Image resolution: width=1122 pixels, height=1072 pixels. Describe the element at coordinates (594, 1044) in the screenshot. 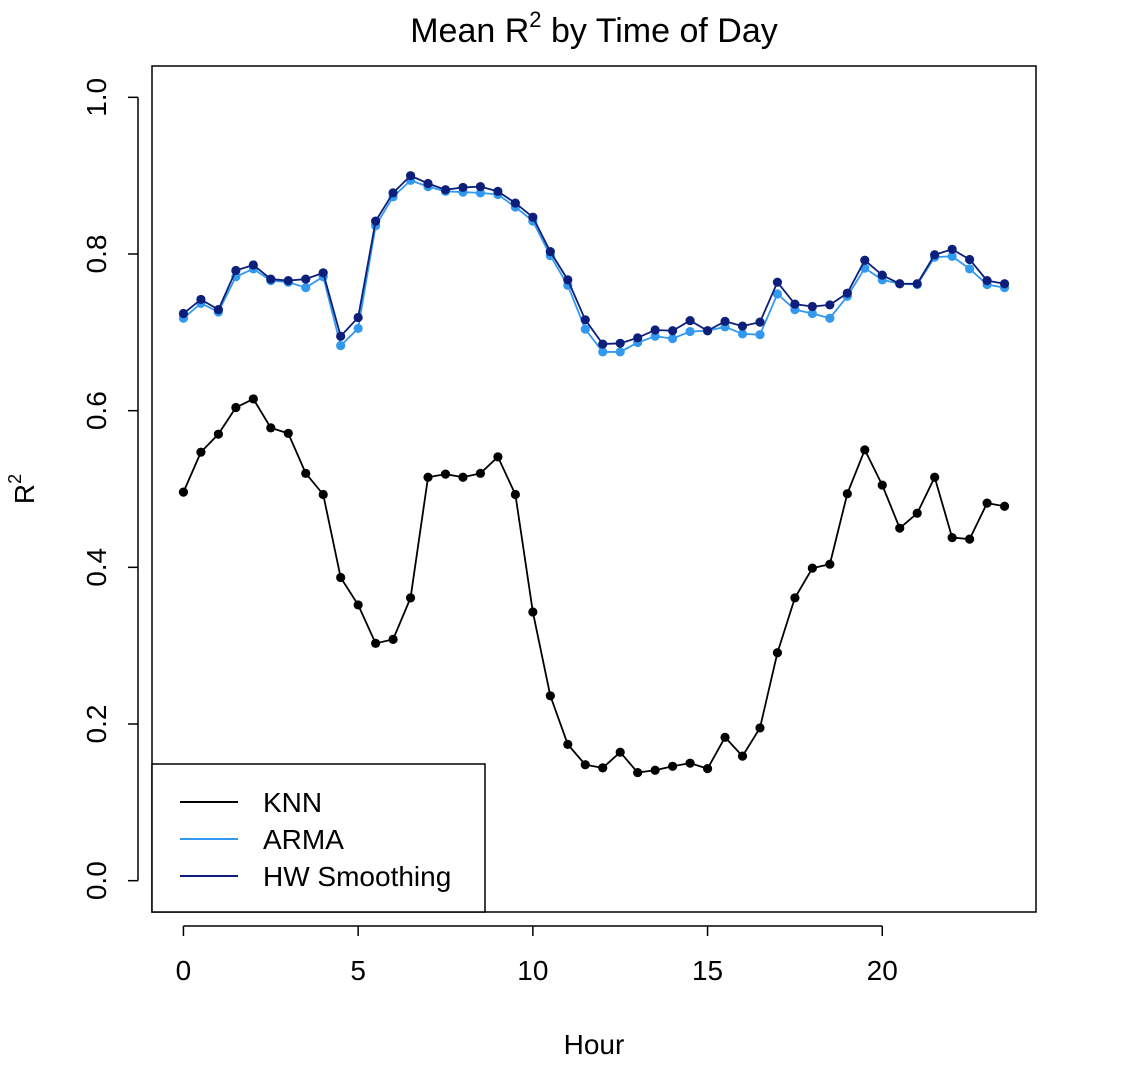

I see `x-axis-label: Hour` at that location.